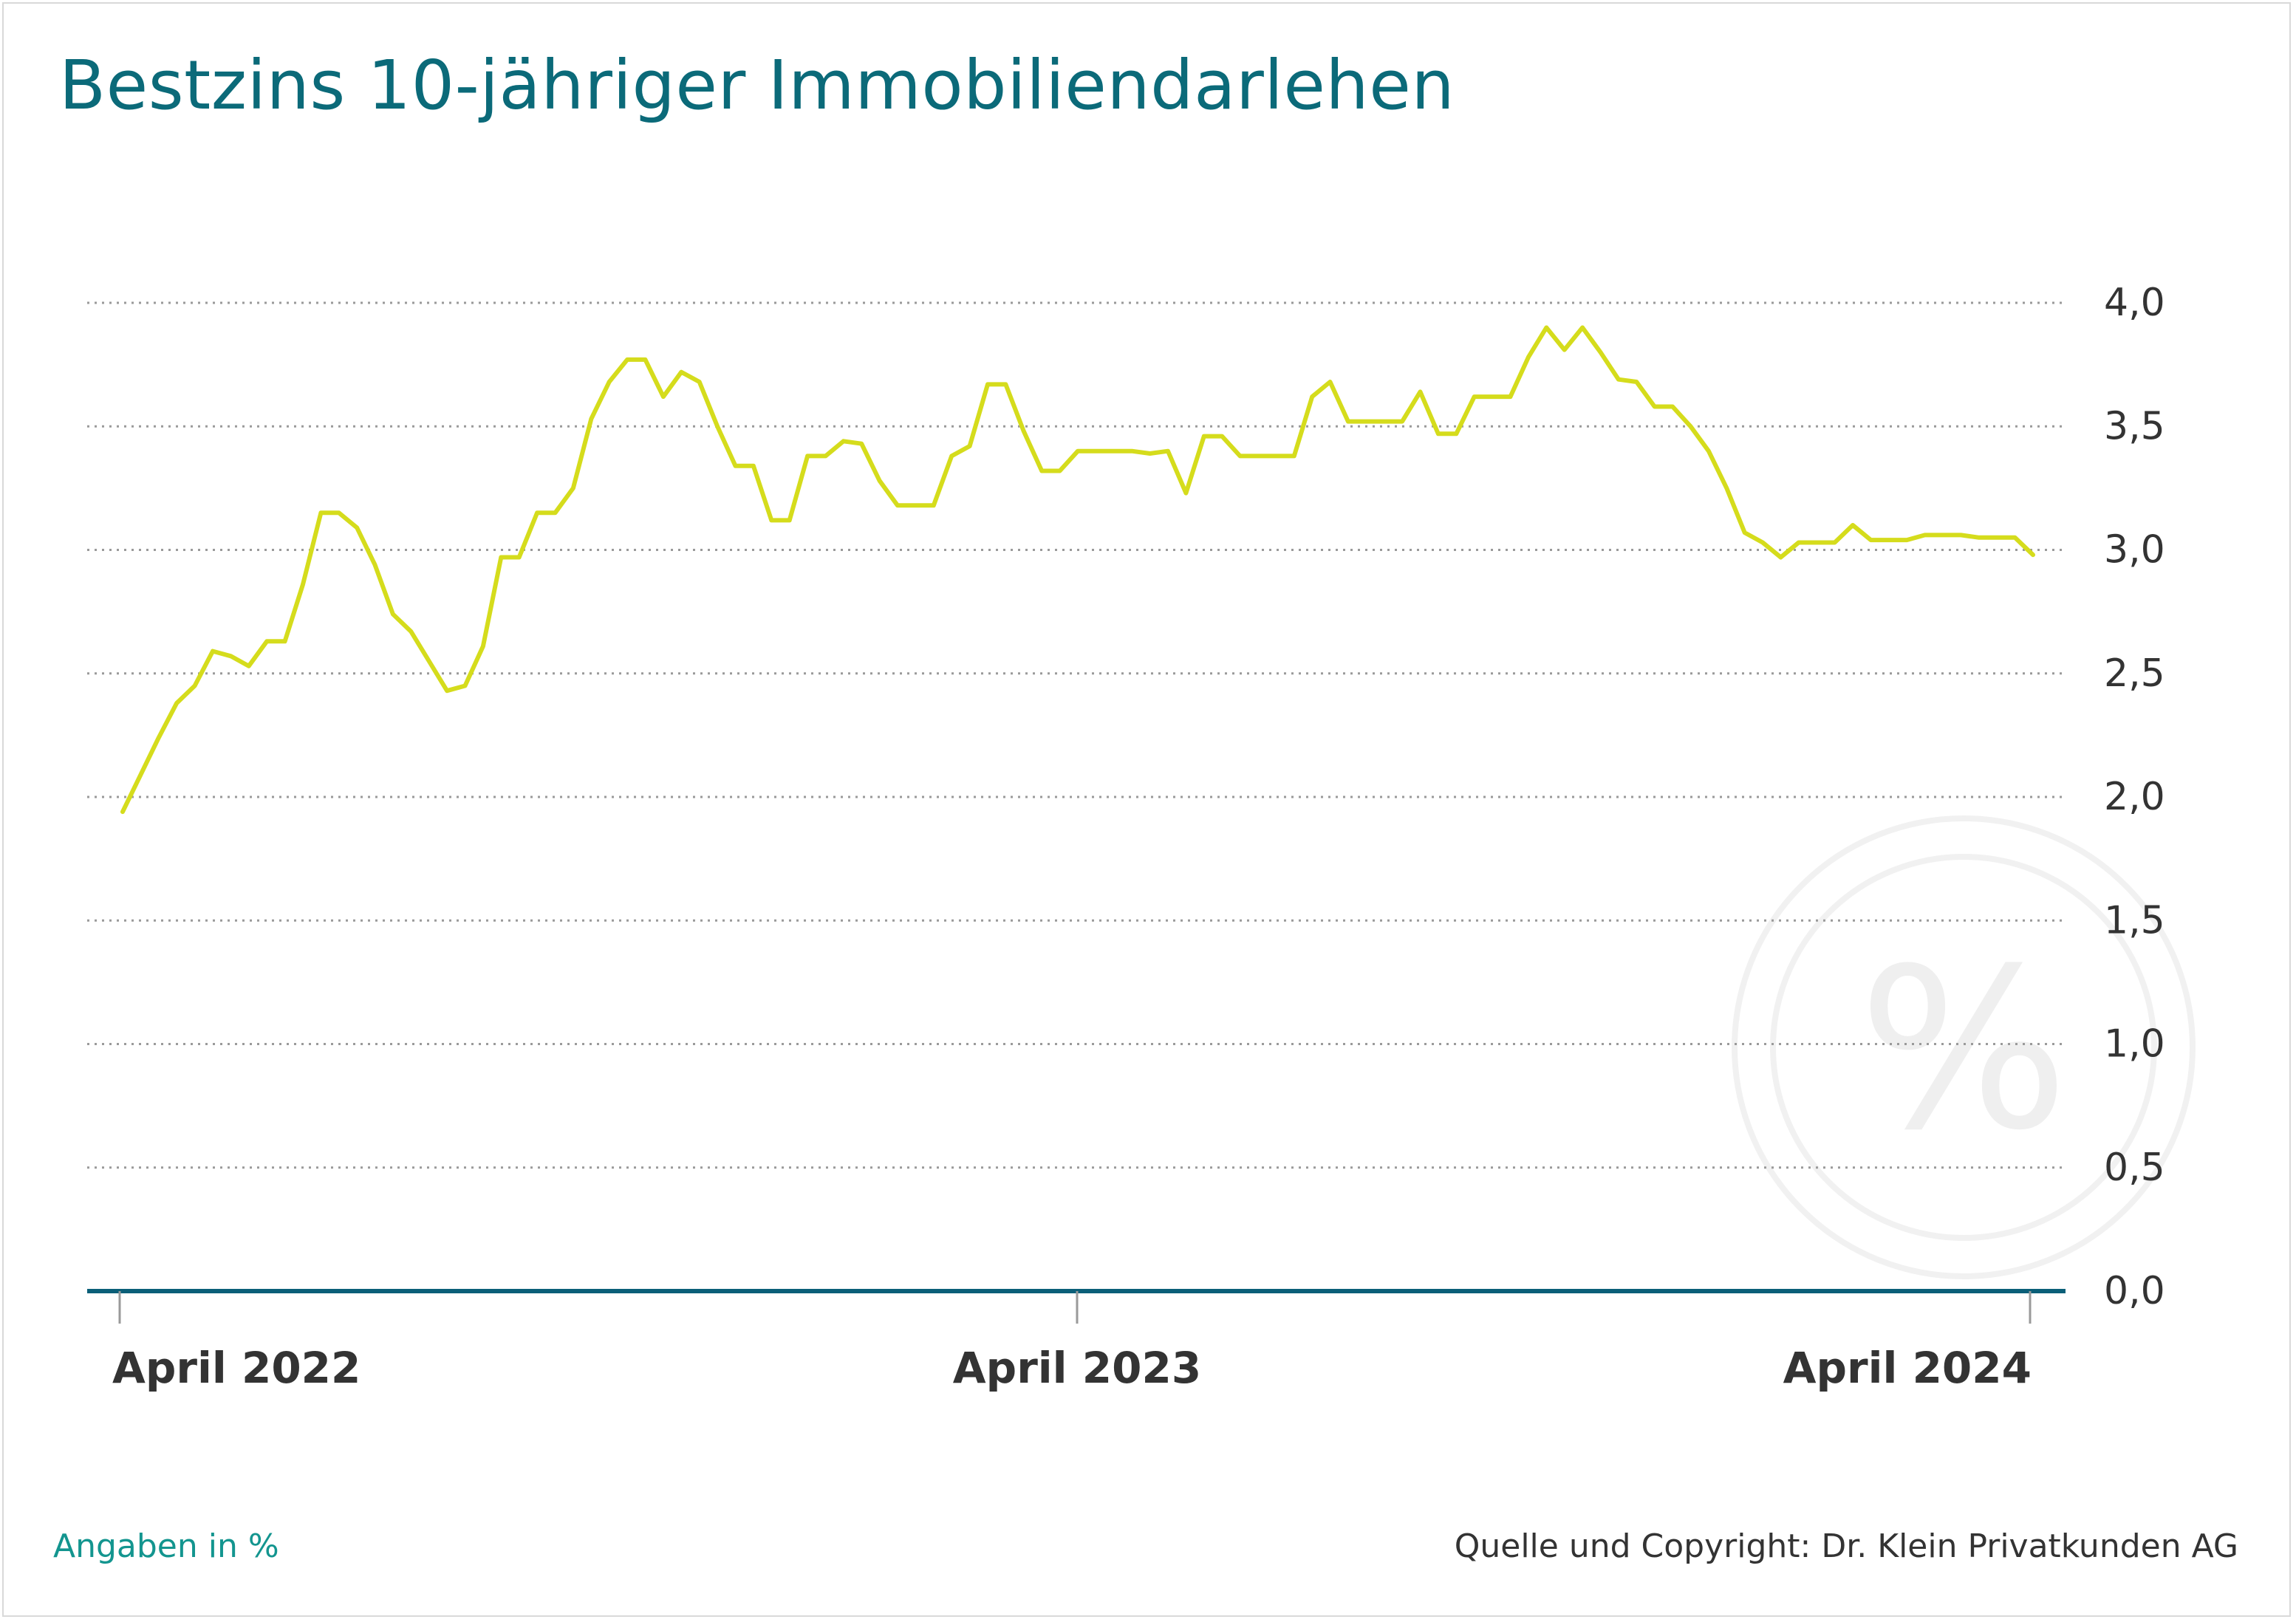  What do you see at coordinates (1077, 1368) in the screenshot?
I see `x-tick-label: April 2023` at bounding box center [1077, 1368].